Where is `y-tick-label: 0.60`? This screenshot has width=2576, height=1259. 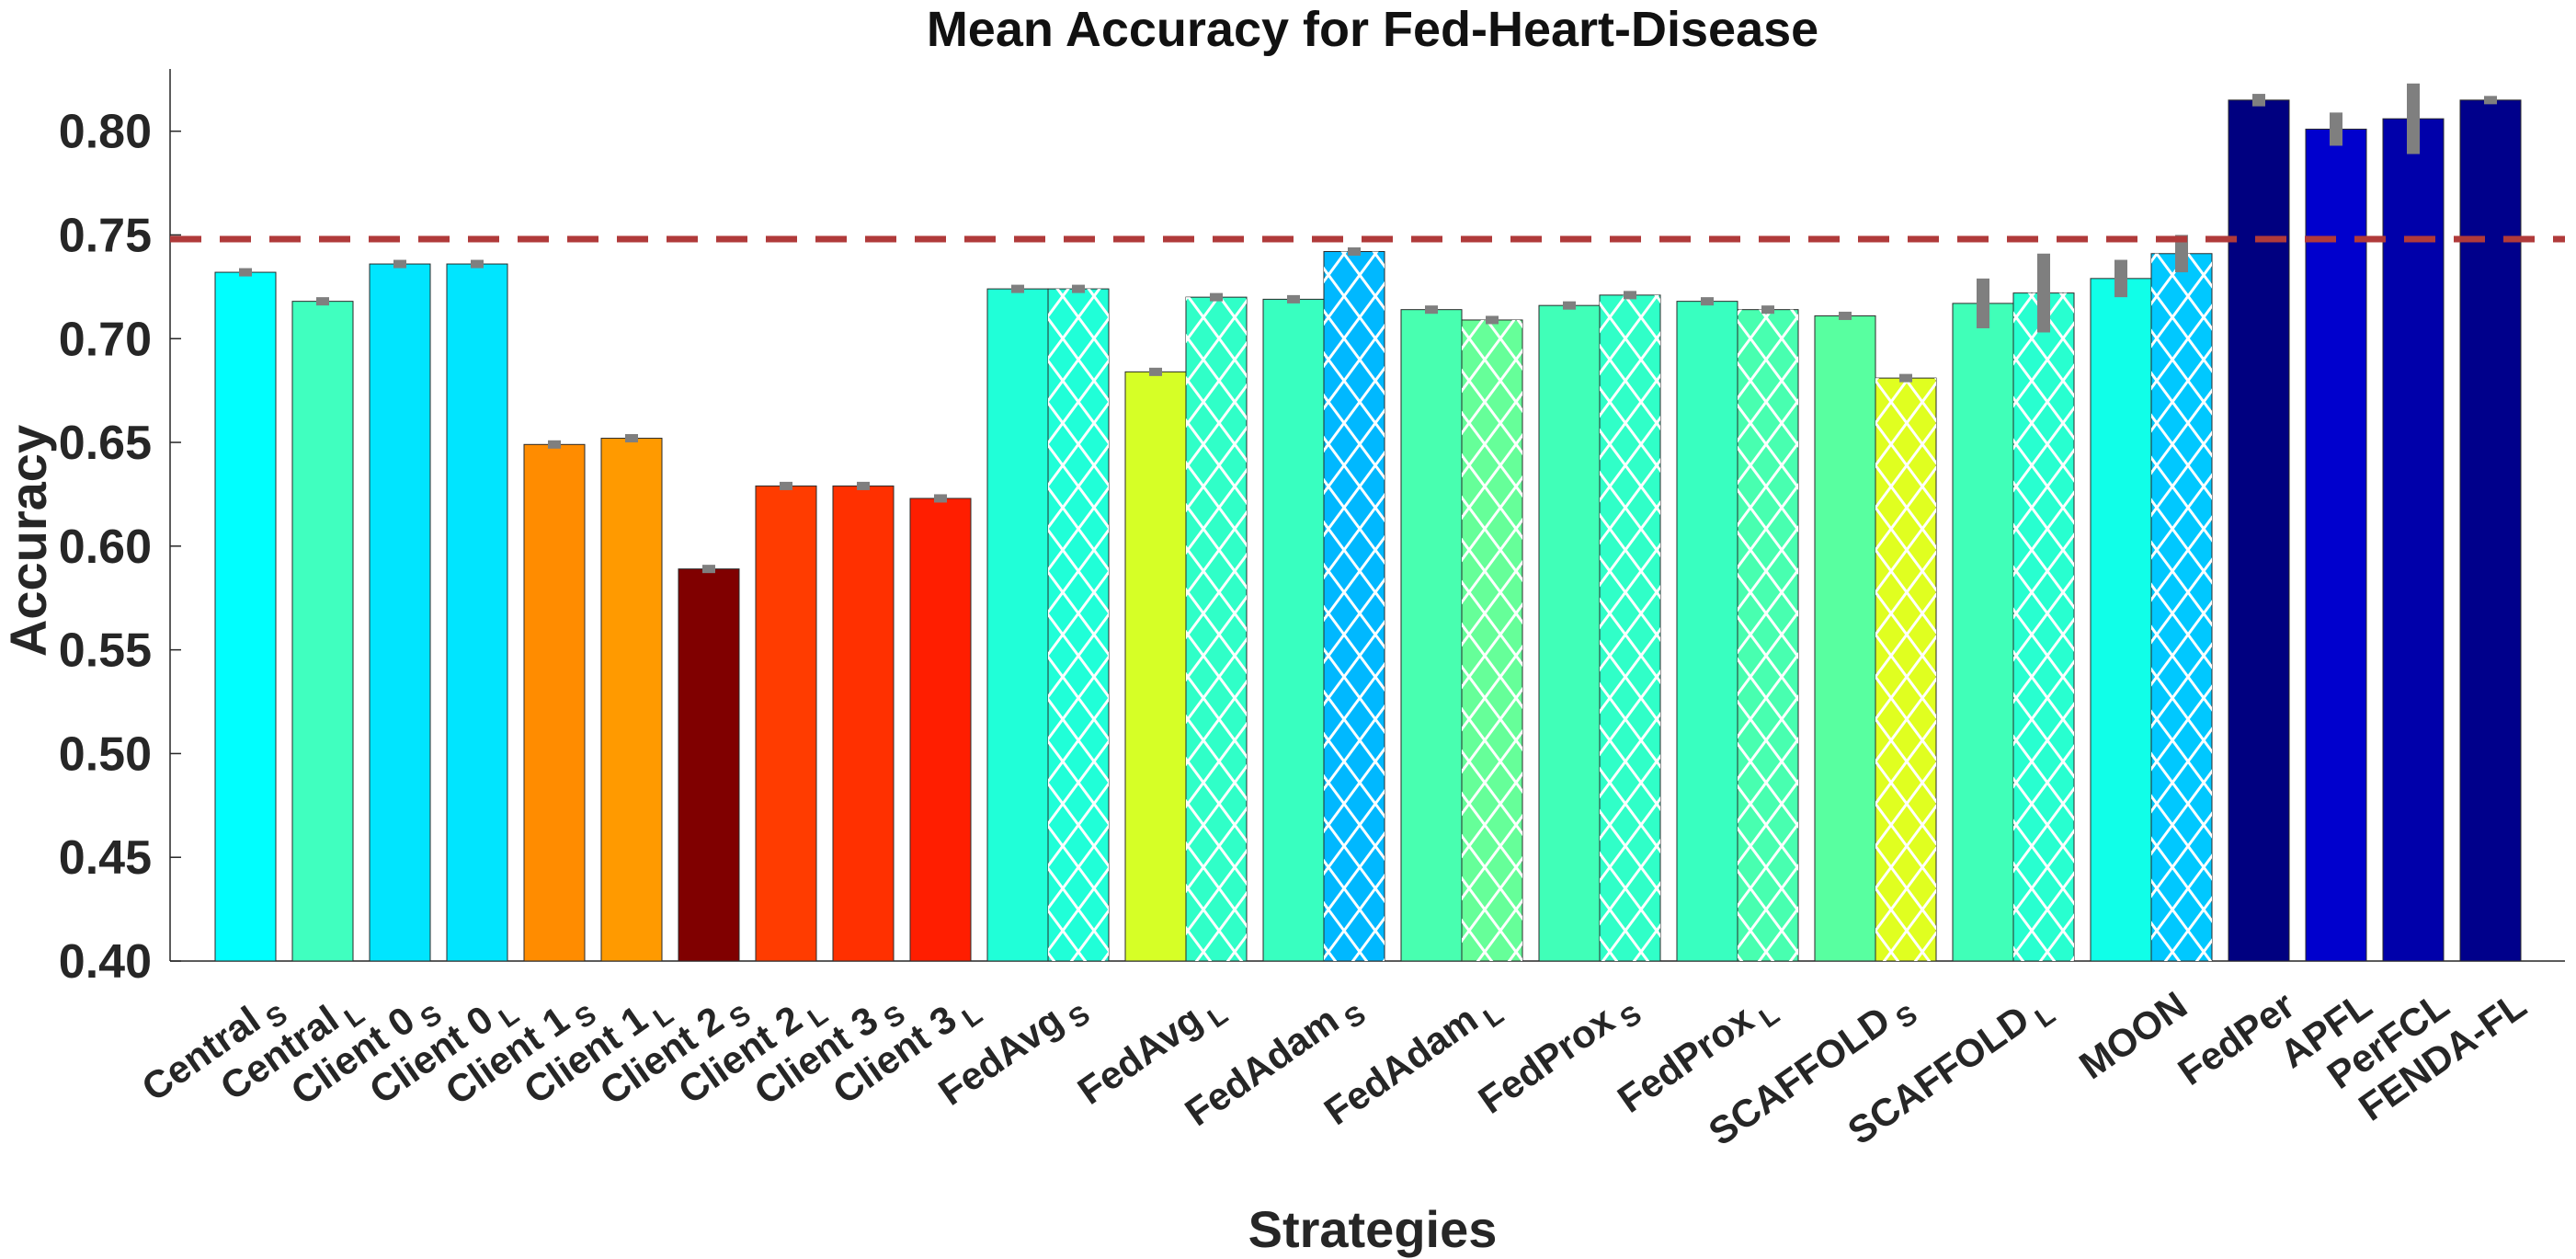 y-tick-label: 0.60 is located at coordinates (105, 547).